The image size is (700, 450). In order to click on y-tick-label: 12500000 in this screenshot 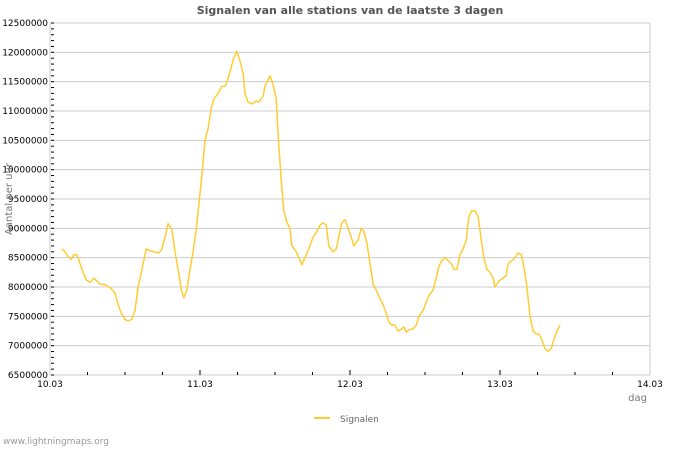, I will do `click(25, 24)`.